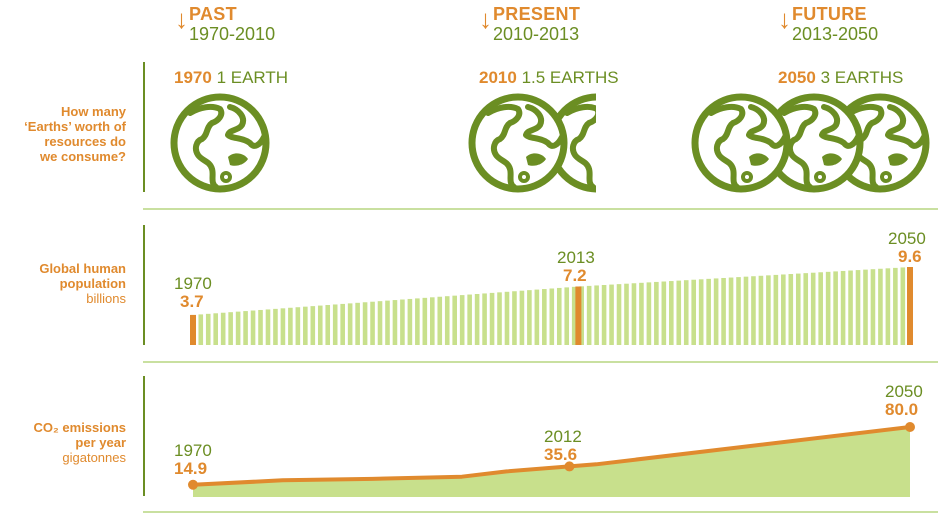 This screenshot has height=515, width=938. I want to click on label-line: resources do, so click(85, 141).